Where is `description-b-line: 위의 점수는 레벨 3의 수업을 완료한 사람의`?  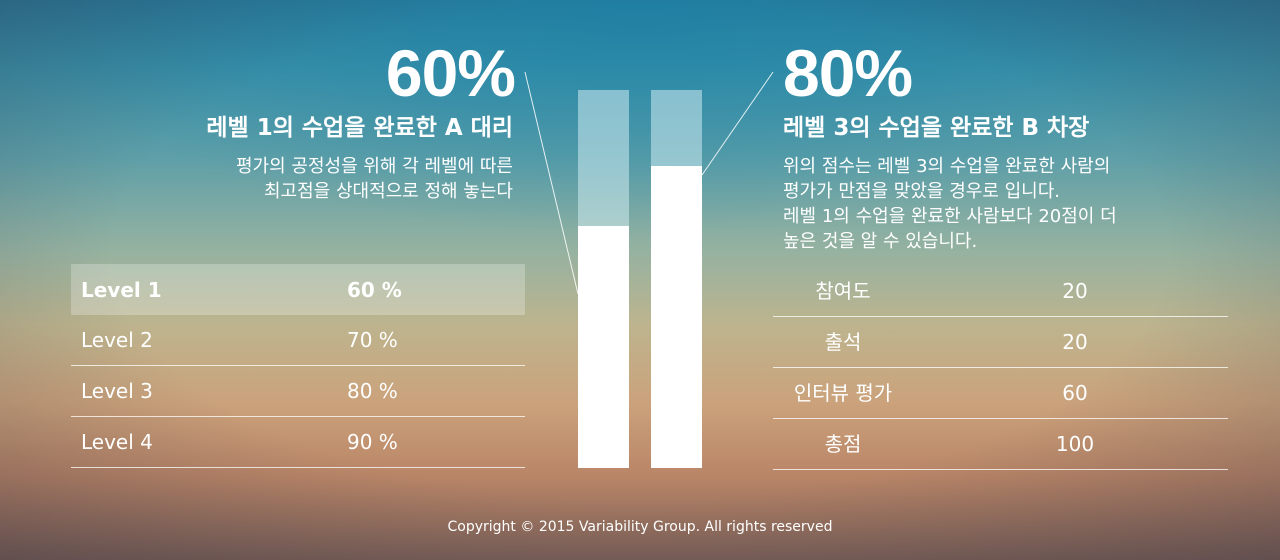
description-b-line: 위의 점수는 레벨 3의 수업을 완료한 사람의 is located at coordinates (947, 166).